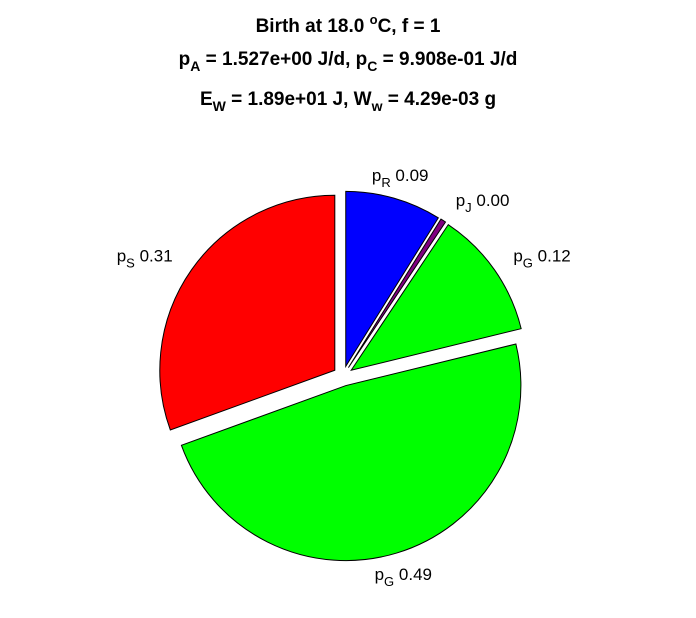  What do you see at coordinates (145, 259) in the screenshot?
I see `slice-label-5: pS 0.31` at bounding box center [145, 259].